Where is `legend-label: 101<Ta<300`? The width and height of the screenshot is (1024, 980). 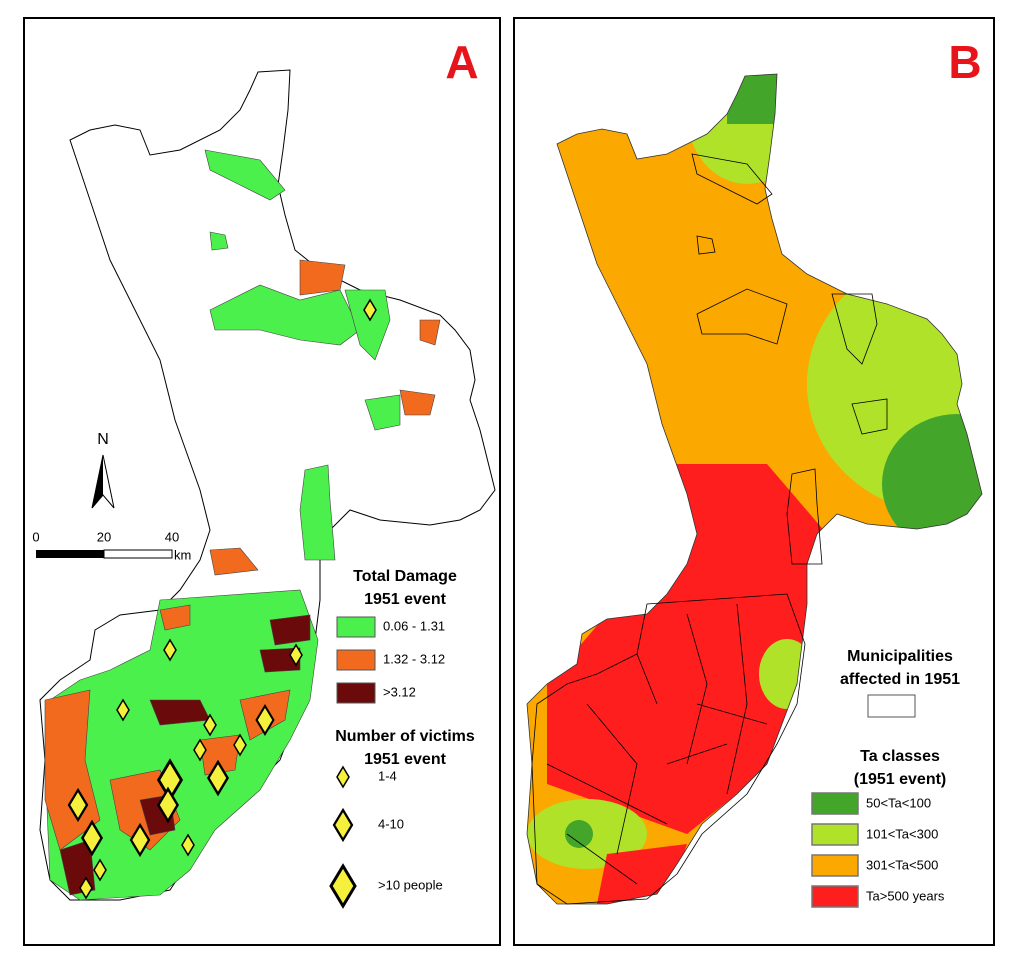
legend-label: 101<Ta<300 is located at coordinates (902, 833).